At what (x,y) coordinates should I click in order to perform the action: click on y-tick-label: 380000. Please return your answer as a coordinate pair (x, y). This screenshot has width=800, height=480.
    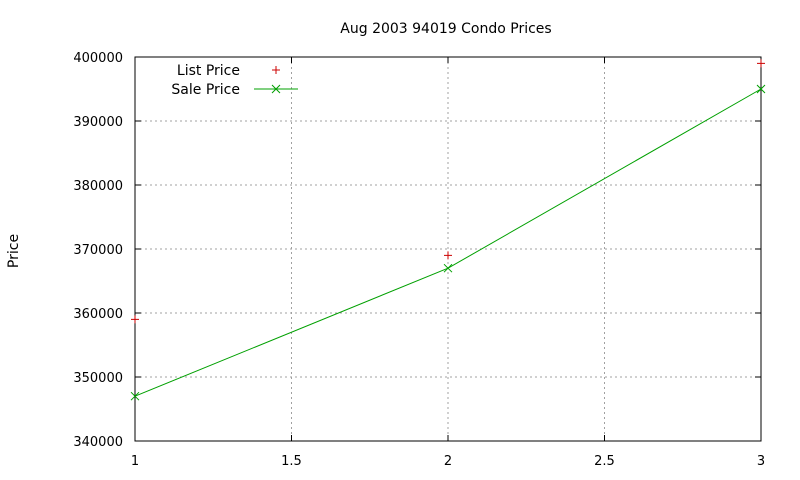
    Looking at the image, I should click on (98, 186).